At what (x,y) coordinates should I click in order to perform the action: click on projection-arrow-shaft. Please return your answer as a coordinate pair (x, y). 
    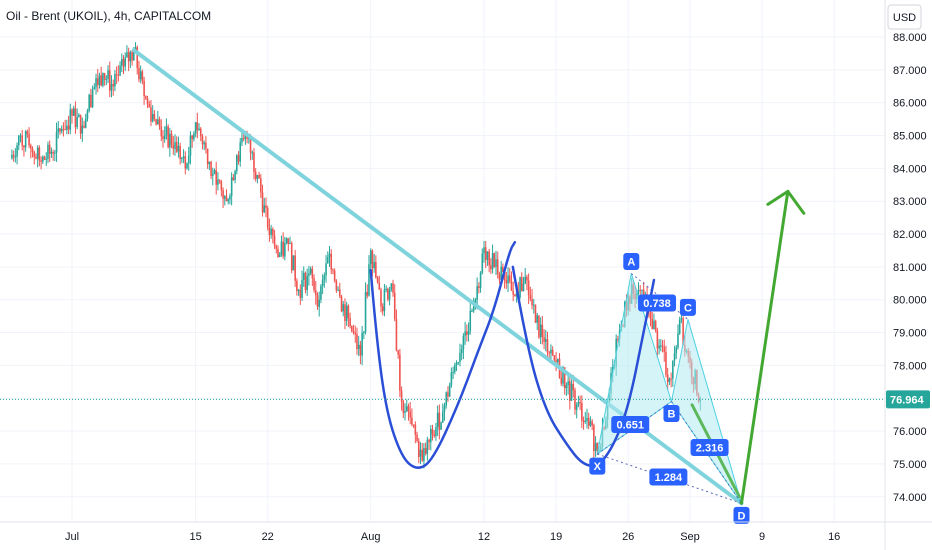
    Looking at the image, I should click on (765, 347).